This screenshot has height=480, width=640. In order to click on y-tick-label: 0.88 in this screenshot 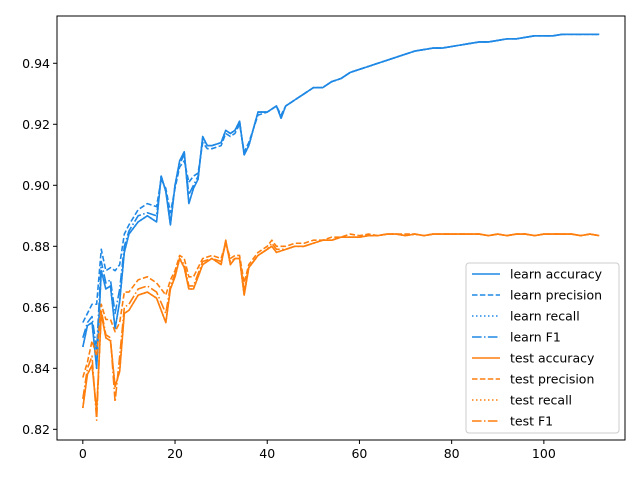, I will do `click(36, 246)`.